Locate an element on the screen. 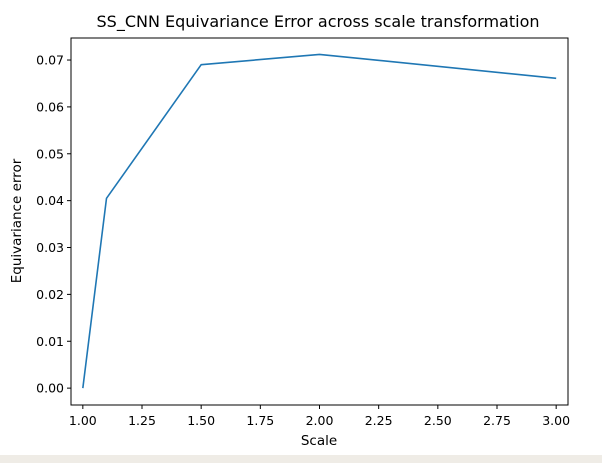 This screenshot has width=602, height=463. x-axis-label: Scale is located at coordinates (319, 441).